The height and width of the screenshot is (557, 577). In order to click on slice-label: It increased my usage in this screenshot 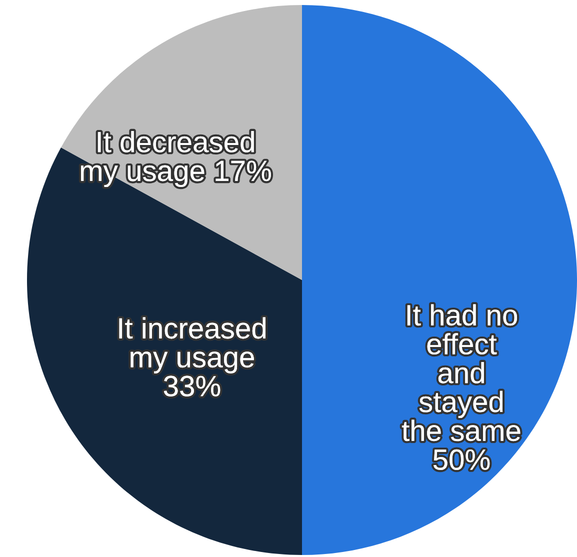, I will do `click(192, 345)`.